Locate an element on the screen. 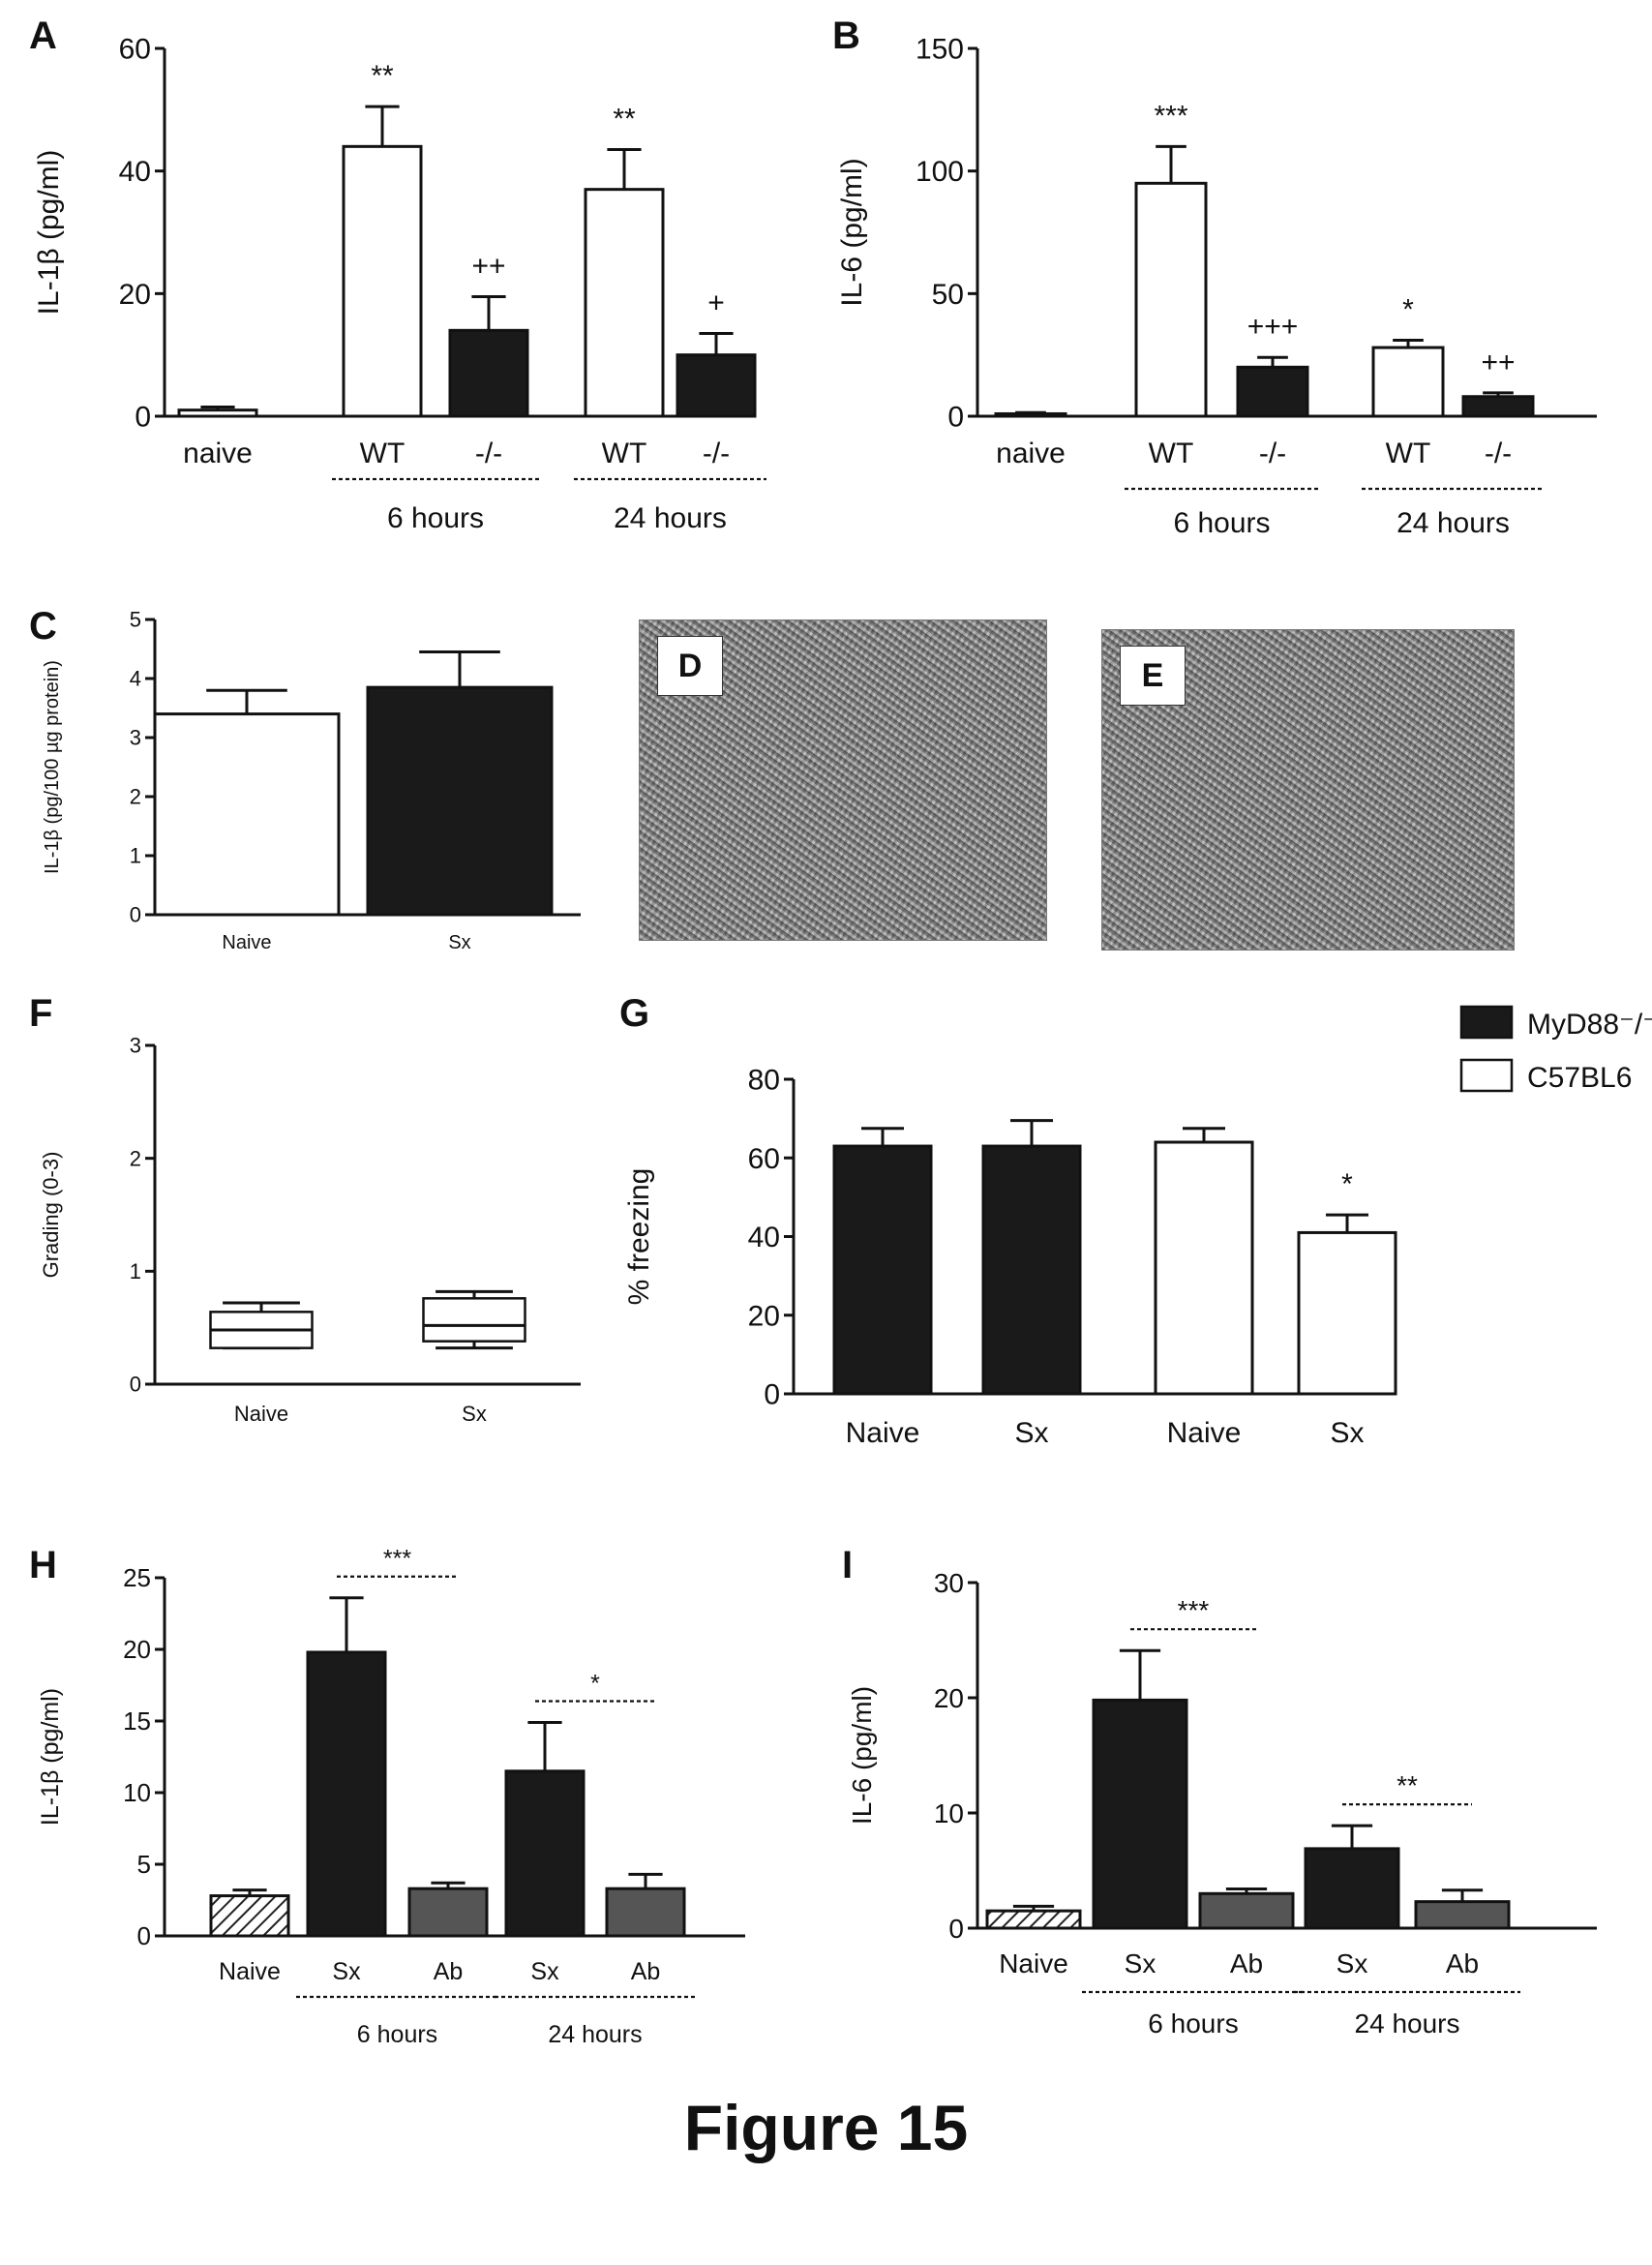 This screenshot has height=2265, width=1652. y-tick-label: 80 is located at coordinates (764, 1081).